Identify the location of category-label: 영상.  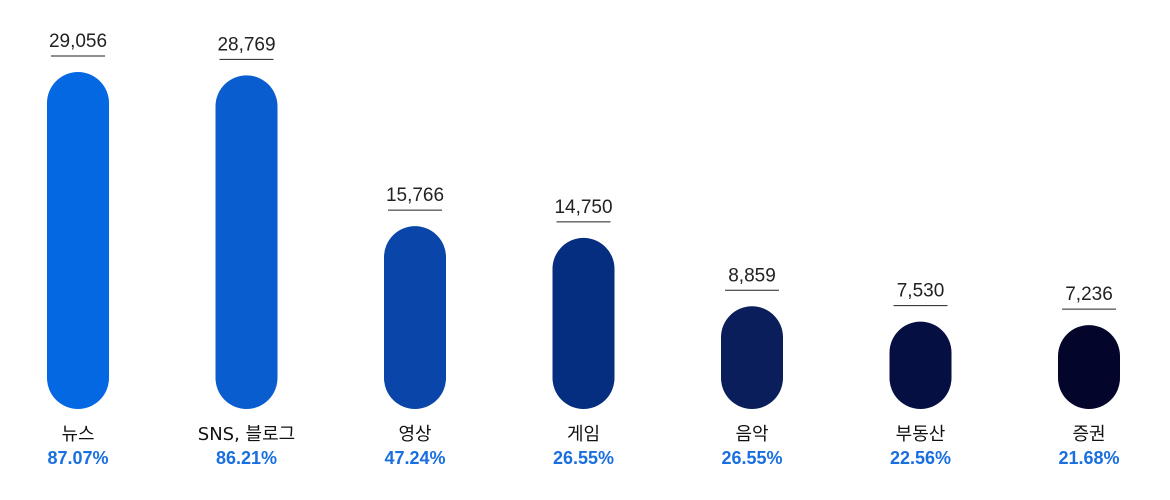
(414, 434).